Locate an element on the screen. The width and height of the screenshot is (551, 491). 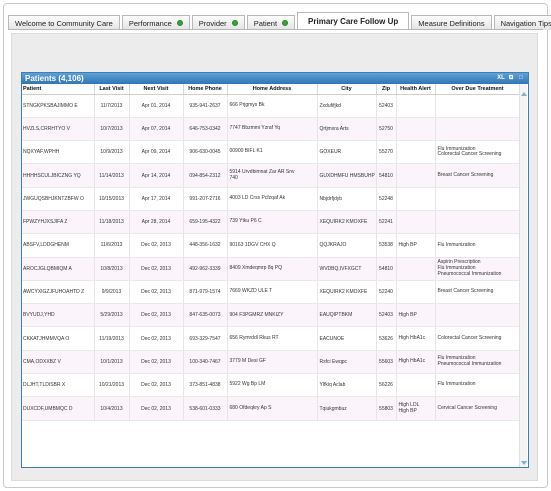
cell-zip: 53538 is located at coordinates (386, 245).